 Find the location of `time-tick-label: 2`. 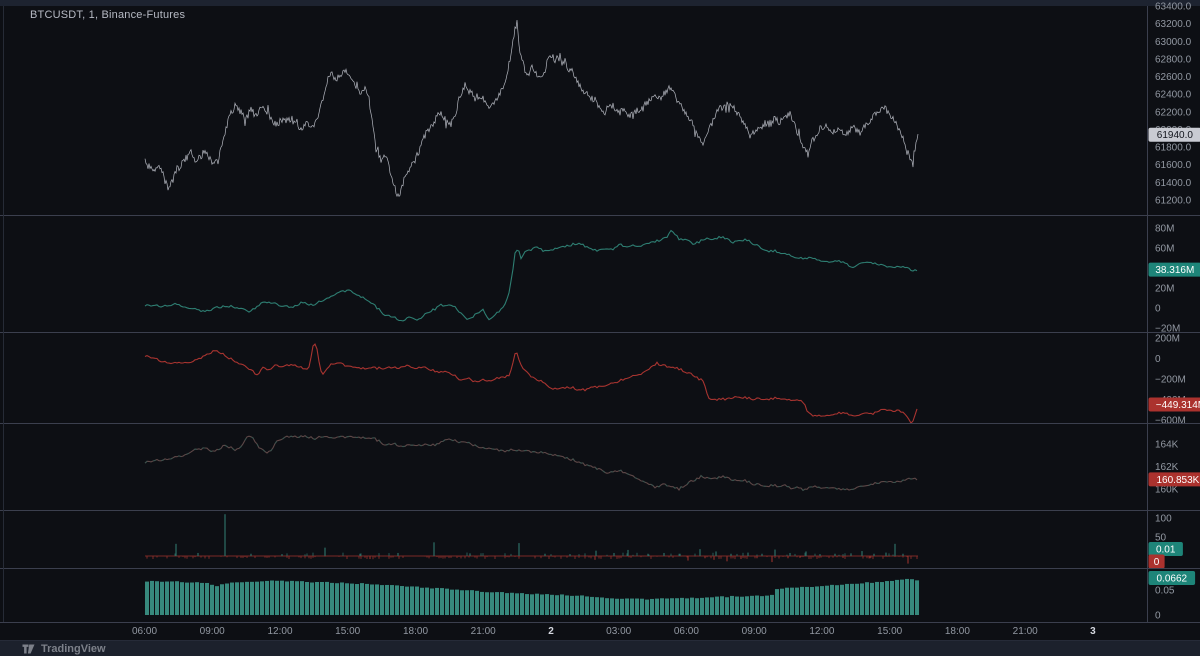

time-tick-label: 2 is located at coordinates (551, 631).